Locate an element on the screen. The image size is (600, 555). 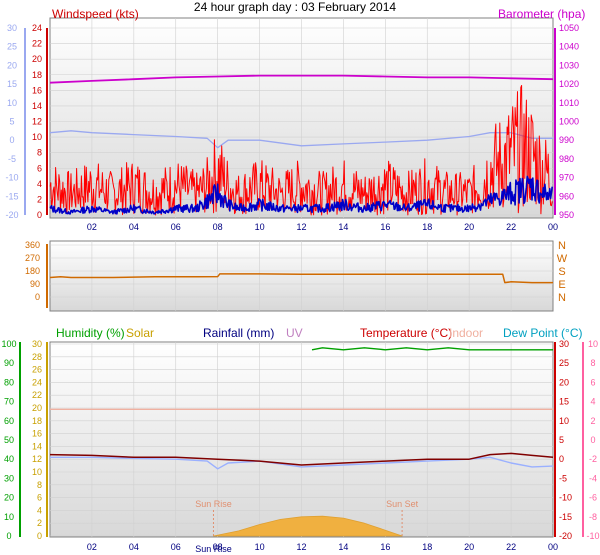
wind-time-tick: 02 is located at coordinates (92, 227).